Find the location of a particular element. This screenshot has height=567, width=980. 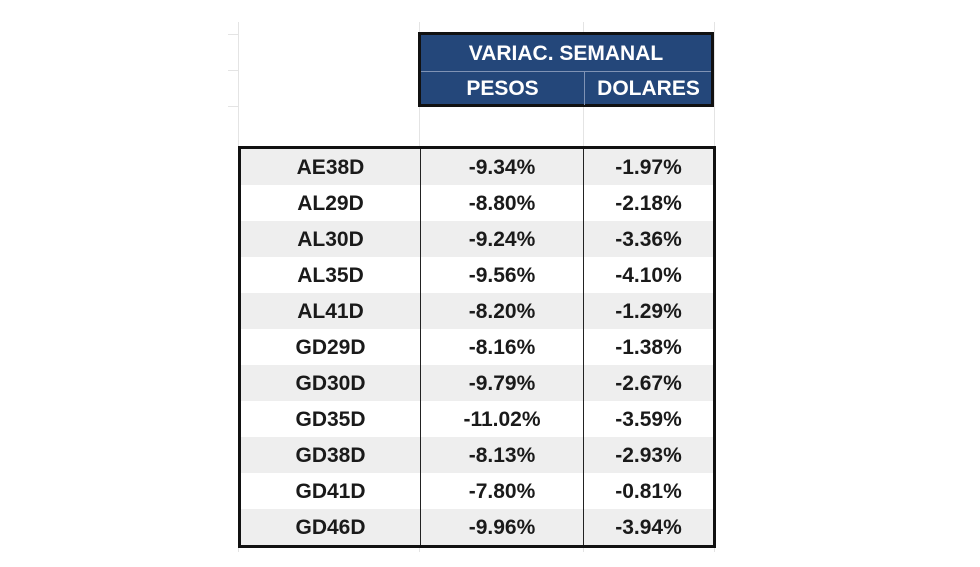

pesos-cell: -9.34% is located at coordinates (502, 167).